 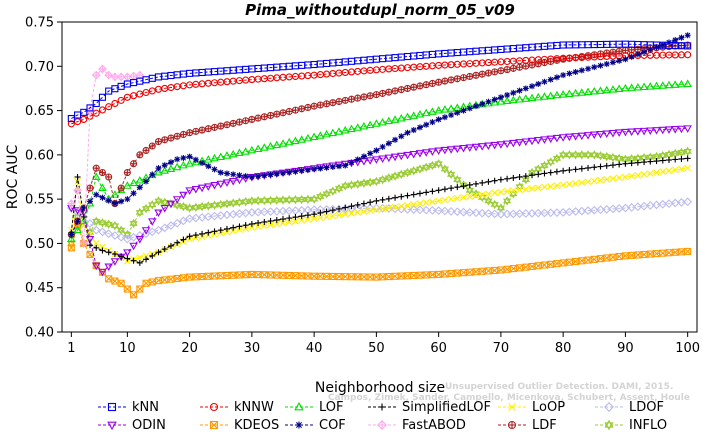 What do you see at coordinates (146, 92) in the screenshot?
I see `point-knnw` at bounding box center [146, 92].